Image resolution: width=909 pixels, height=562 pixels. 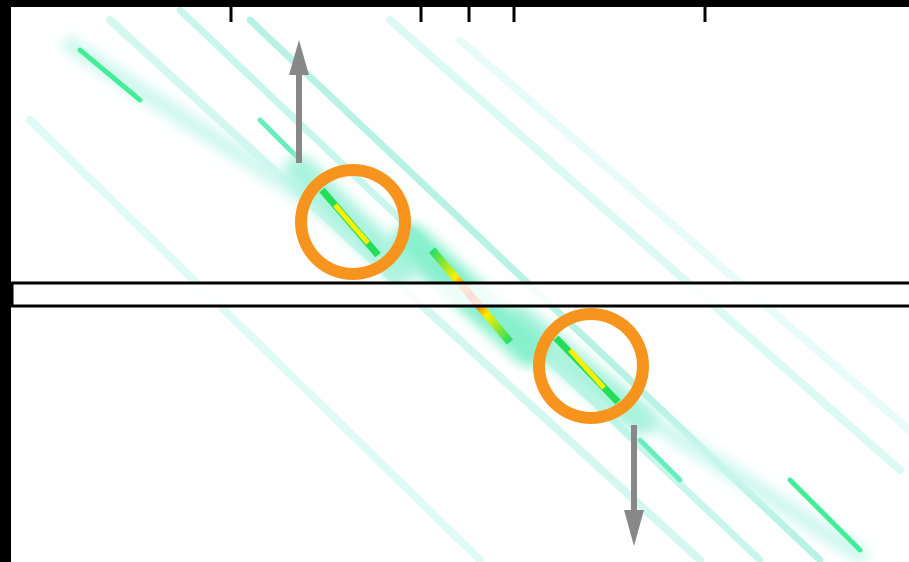 I want to click on ticks, so click(x=468, y=11).